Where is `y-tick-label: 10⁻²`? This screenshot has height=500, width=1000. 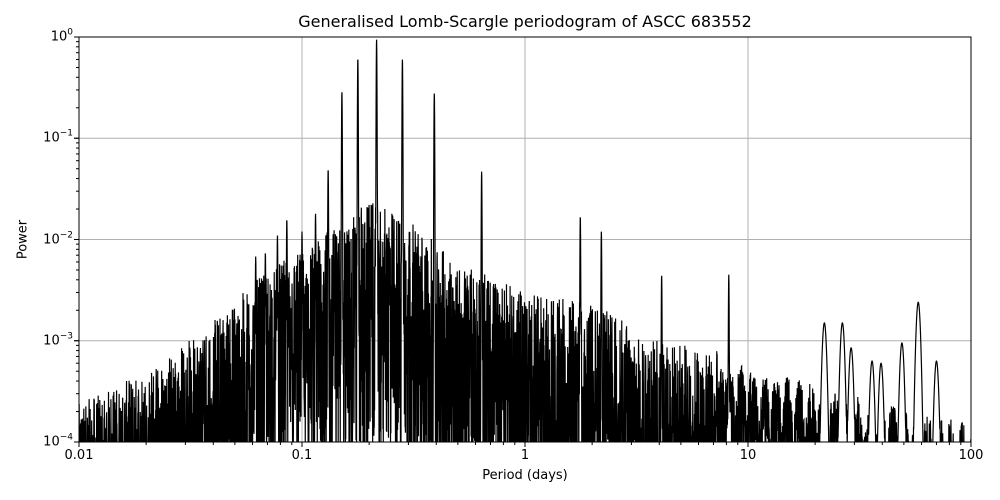 y-tick-label: 10⁻² is located at coordinates (58, 239).